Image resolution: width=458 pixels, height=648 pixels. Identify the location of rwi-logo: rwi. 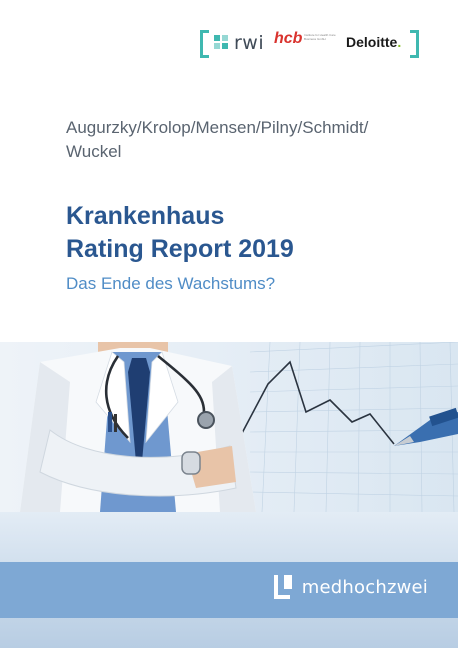
(239, 43).